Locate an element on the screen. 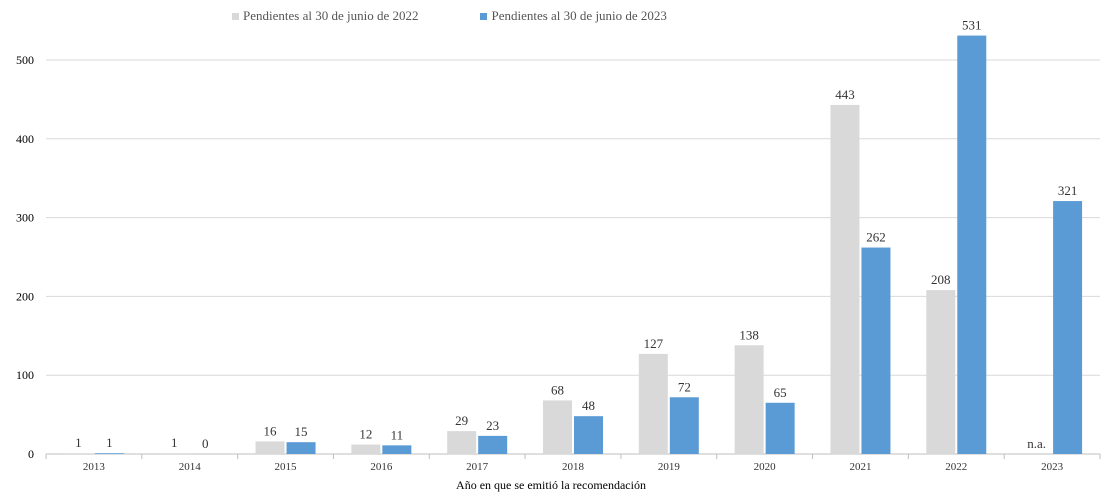 This screenshot has height=498, width=1102. data-label-2022-2017: 29 is located at coordinates (461, 420).